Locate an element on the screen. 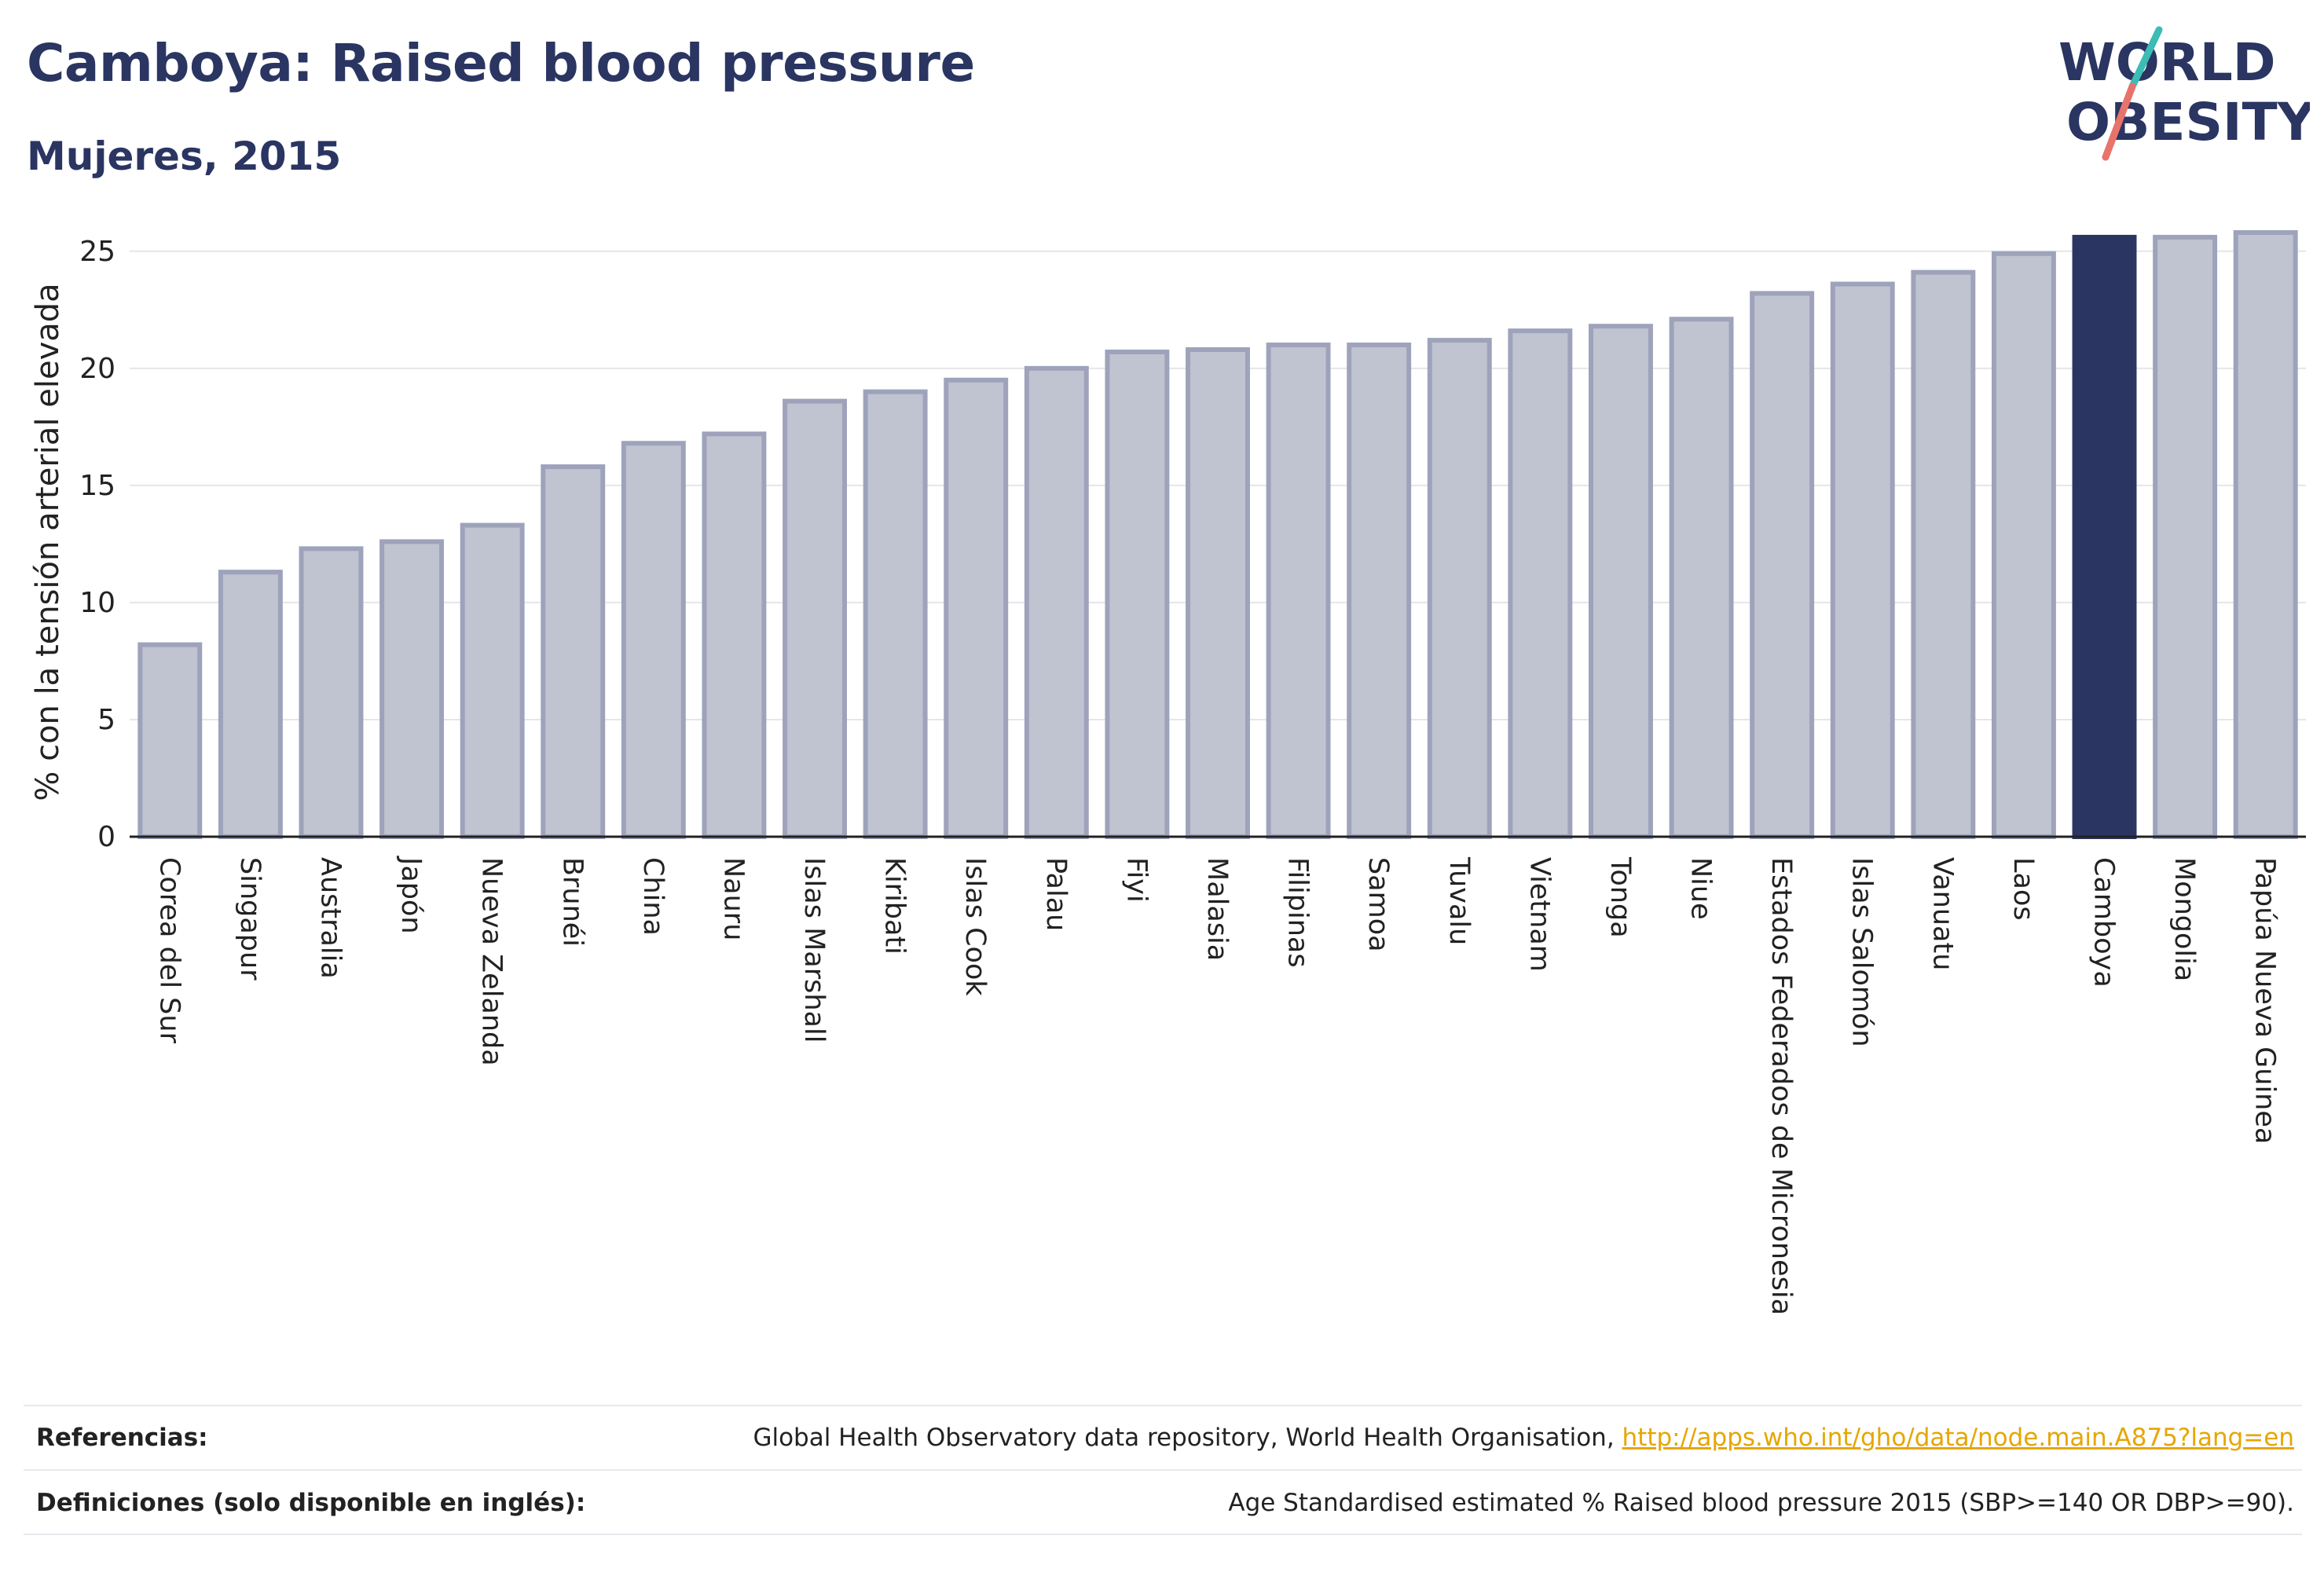 Image resolution: width=2324 pixels, height=1576 pixels. world-obesity-logo: WORLD OBESITY is located at coordinates (2184, 93).